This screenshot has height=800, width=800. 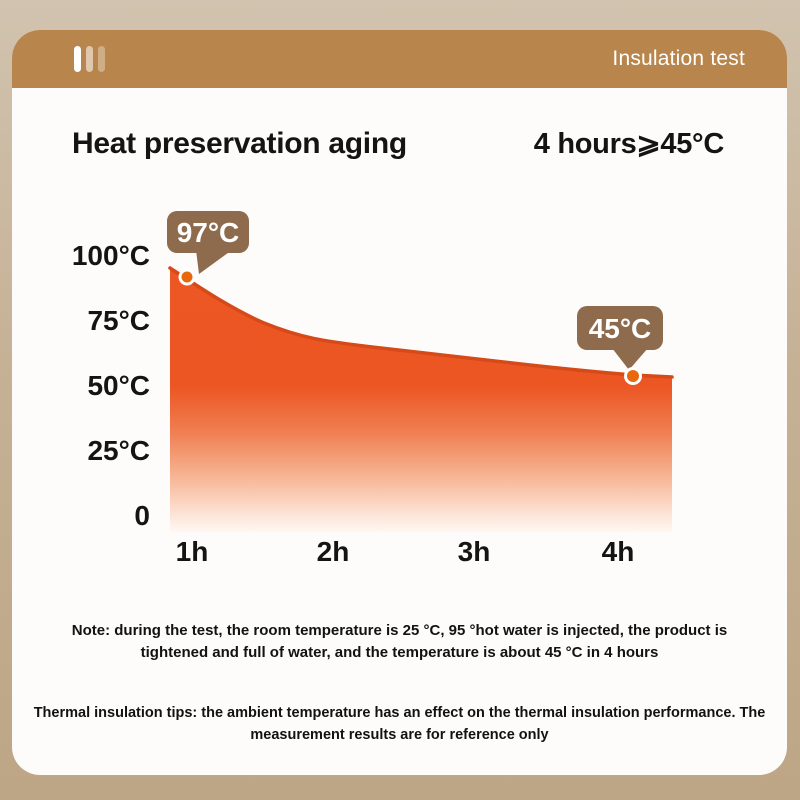 What do you see at coordinates (110, 255) in the screenshot?
I see `y-tick-100: 100°C` at bounding box center [110, 255].